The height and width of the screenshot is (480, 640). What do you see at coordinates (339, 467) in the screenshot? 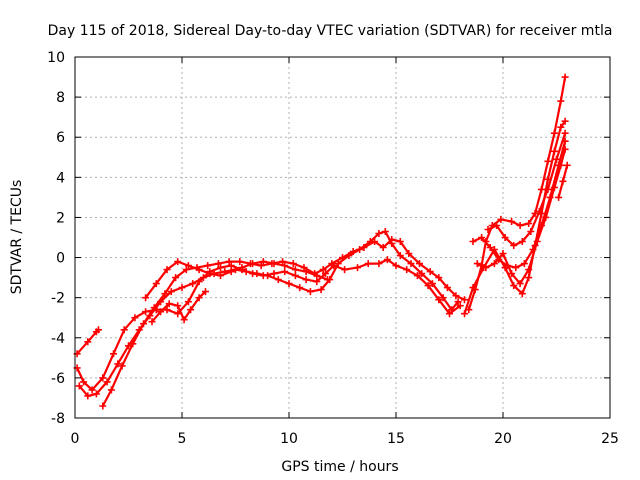
I see `x-axis-label: GPS time / hours` at bounding box center [339, 467].